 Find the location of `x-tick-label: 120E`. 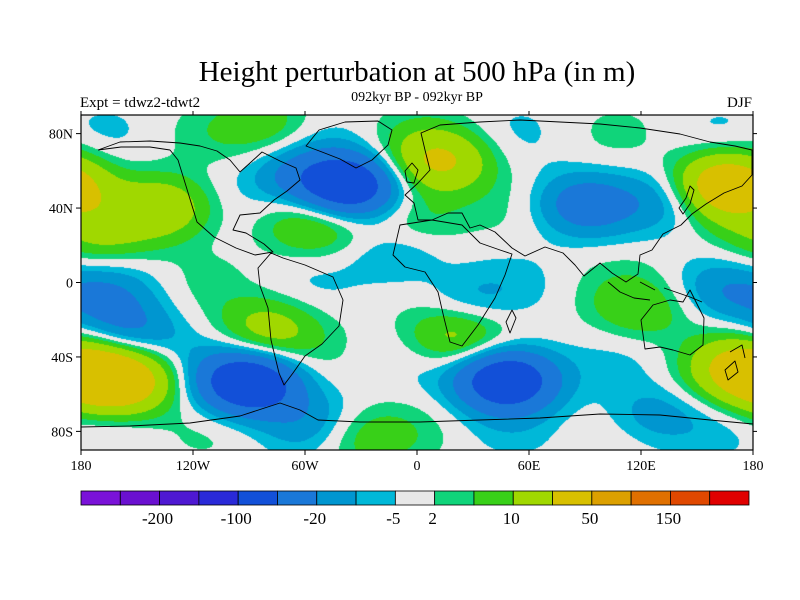

x-tick-label: 120E is located at coordinates (641, 466).